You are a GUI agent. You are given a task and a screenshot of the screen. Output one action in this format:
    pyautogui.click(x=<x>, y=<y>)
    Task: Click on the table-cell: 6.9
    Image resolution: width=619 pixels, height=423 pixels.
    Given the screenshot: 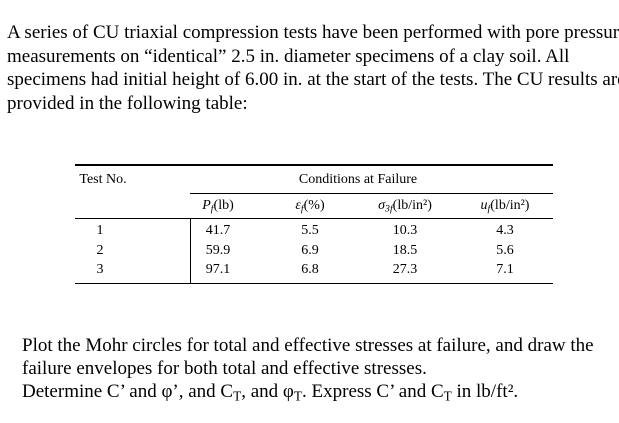 What is the action you would take?
    pyautogui.click(x=310, y=250)
    